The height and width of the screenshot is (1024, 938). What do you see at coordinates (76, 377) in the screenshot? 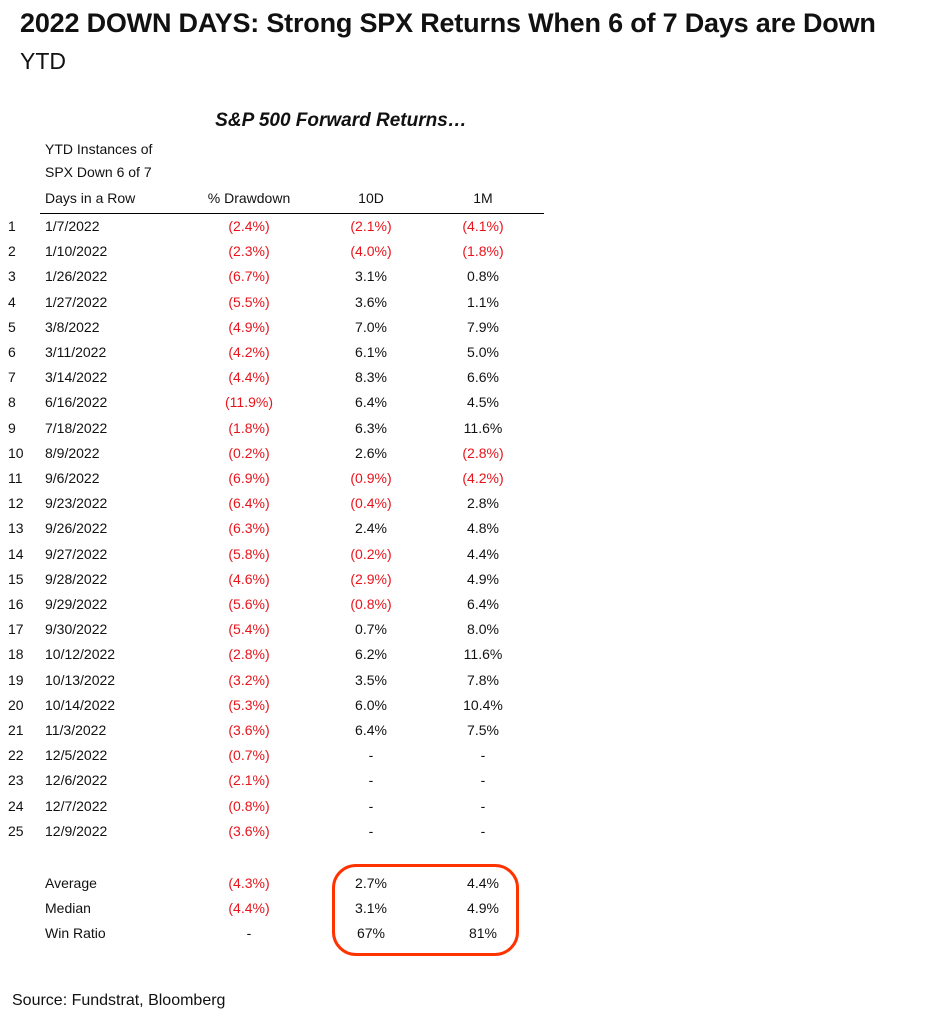
I see `row-date: 3/14/2022` at bounding box center [76, 377].